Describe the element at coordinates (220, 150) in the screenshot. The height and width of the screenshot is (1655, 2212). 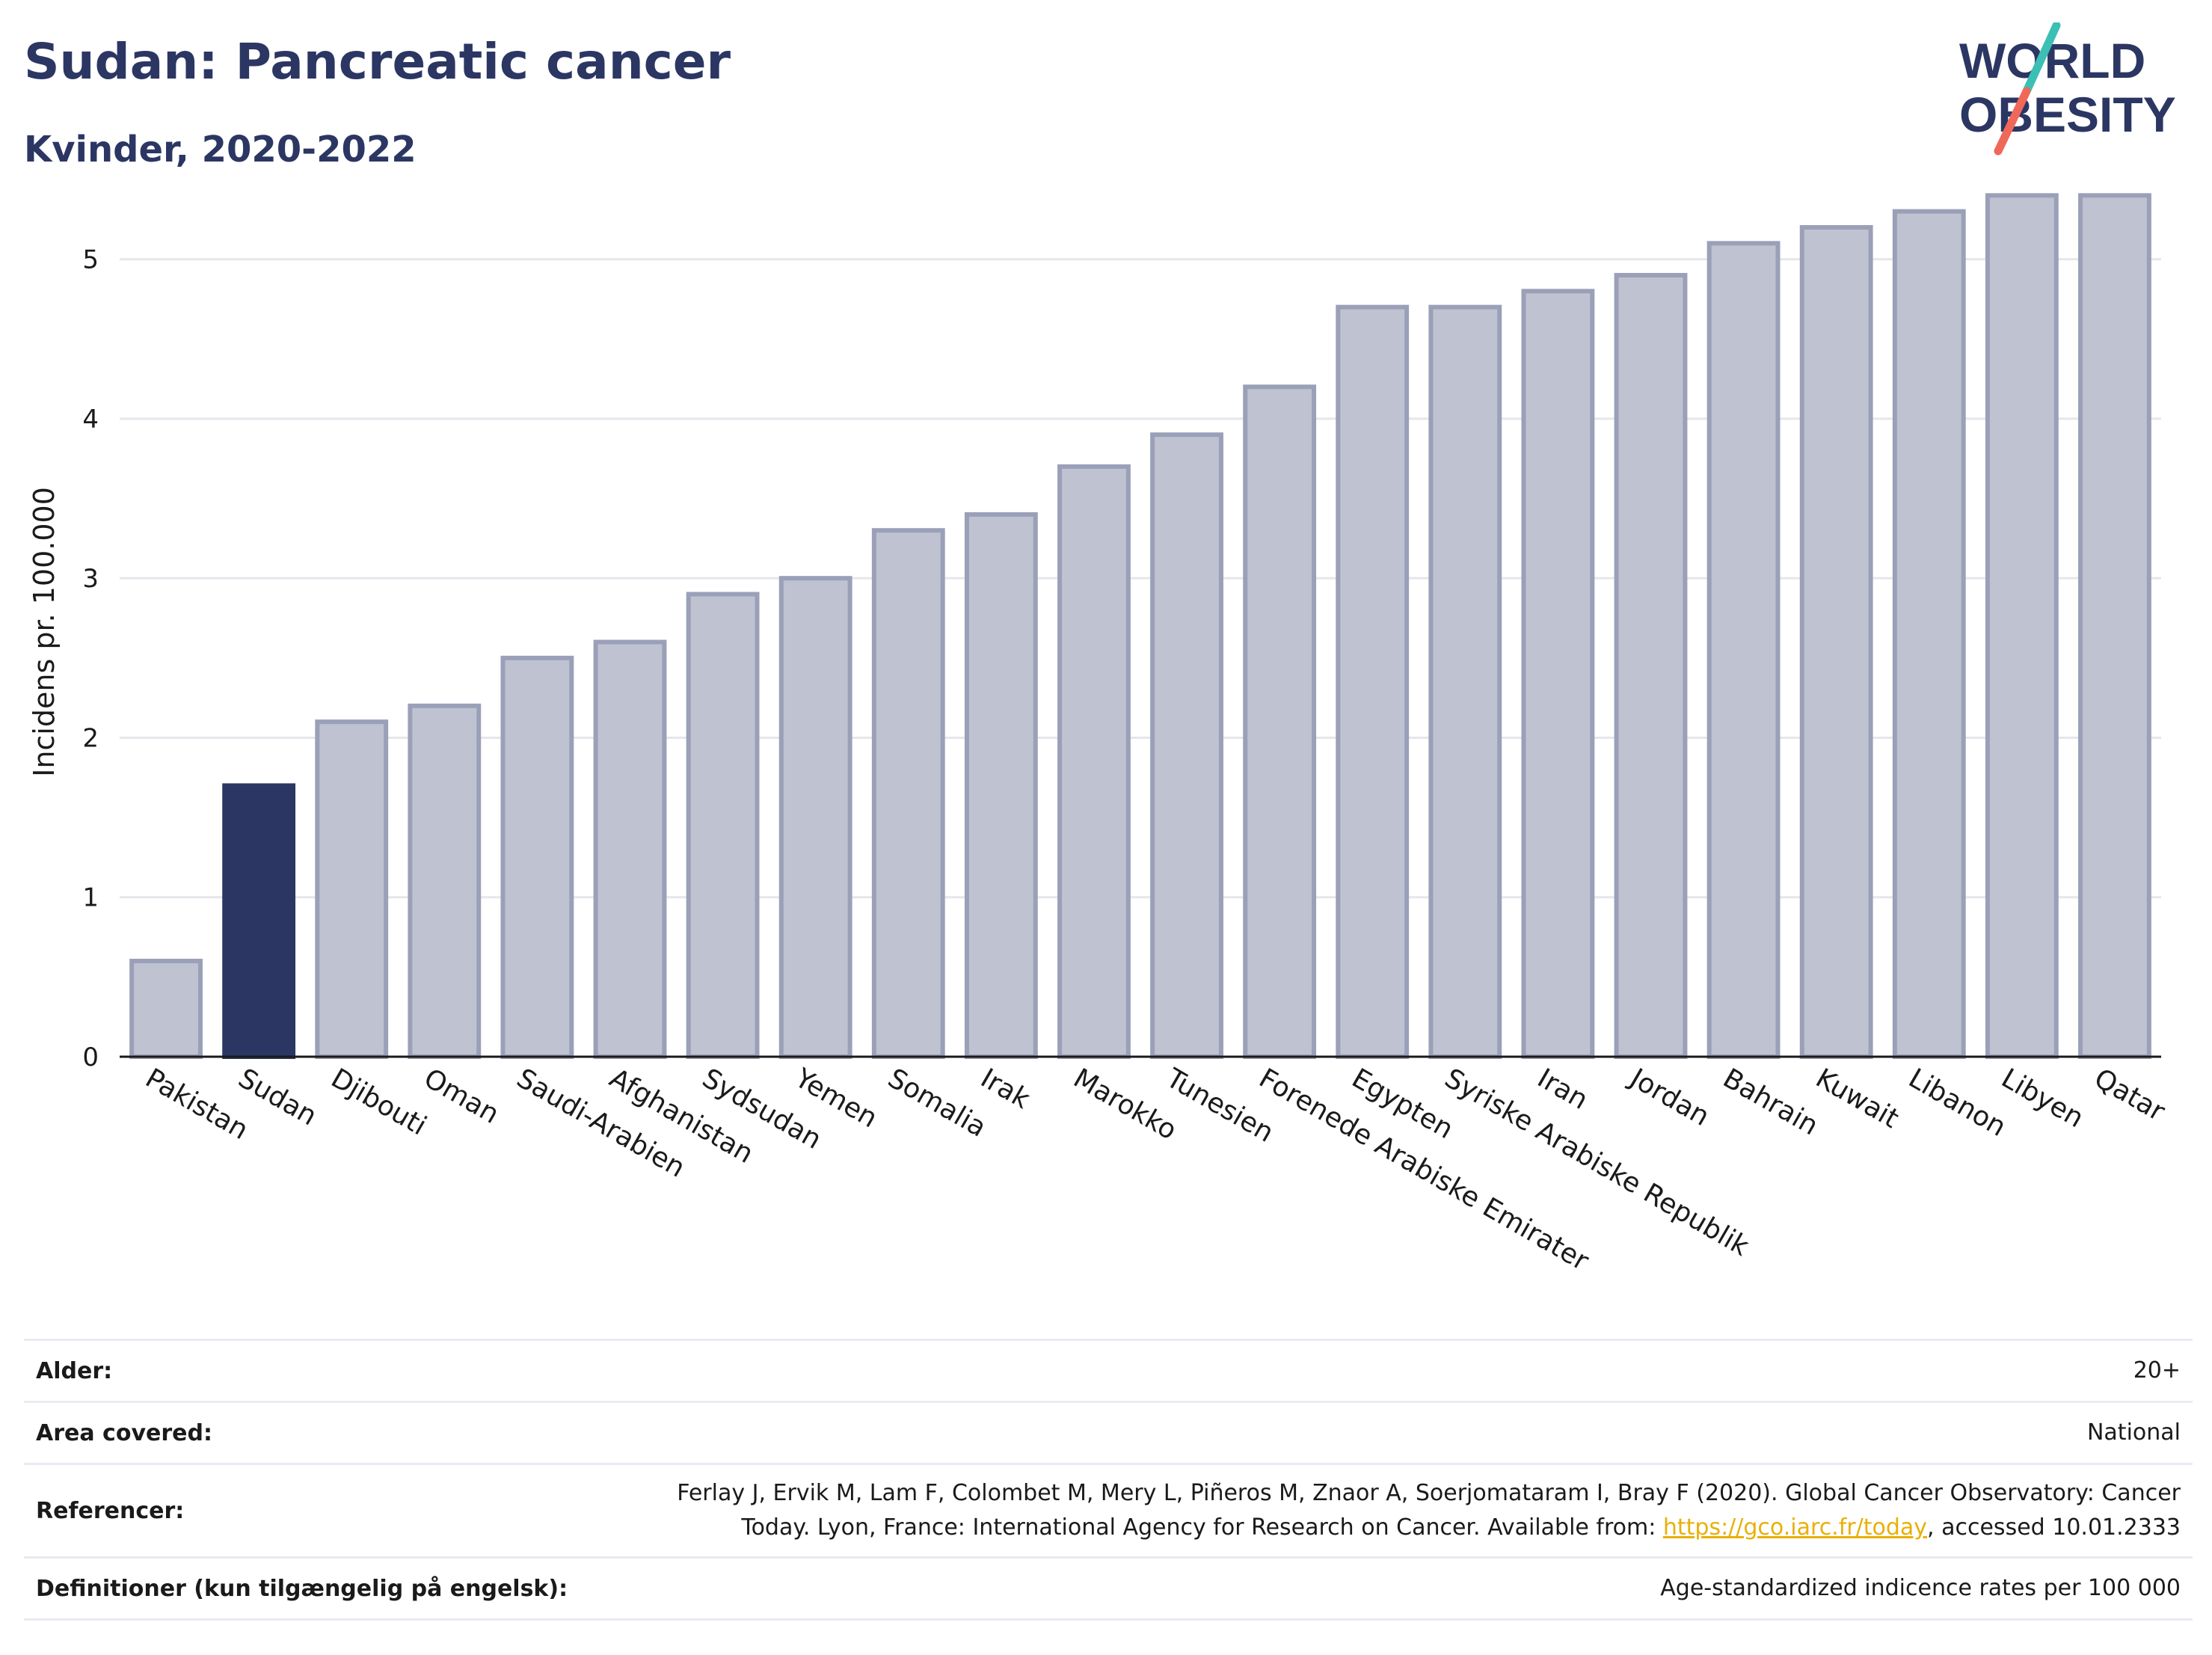
I see `chart-subtitle: Kvinder, 2020-2022` at that location.